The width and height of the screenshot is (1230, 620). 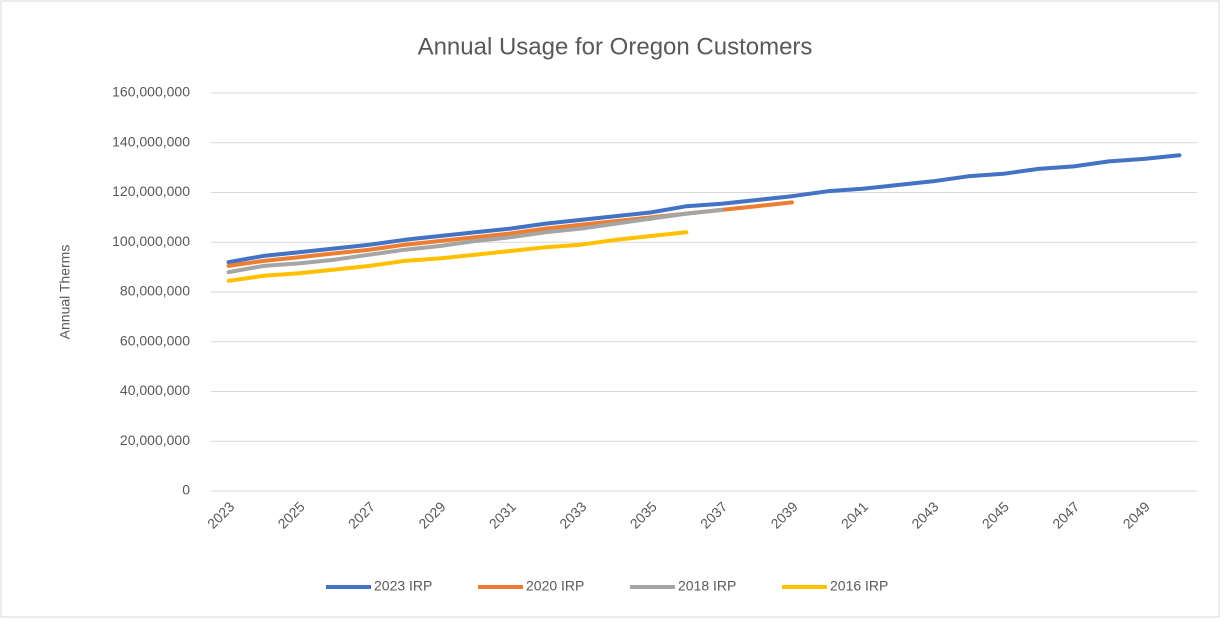 What do you see at coordinates (65, 292) in the screenshot?
I see `y-axis-label: Annual Therms` at bounding box center [65, 292].